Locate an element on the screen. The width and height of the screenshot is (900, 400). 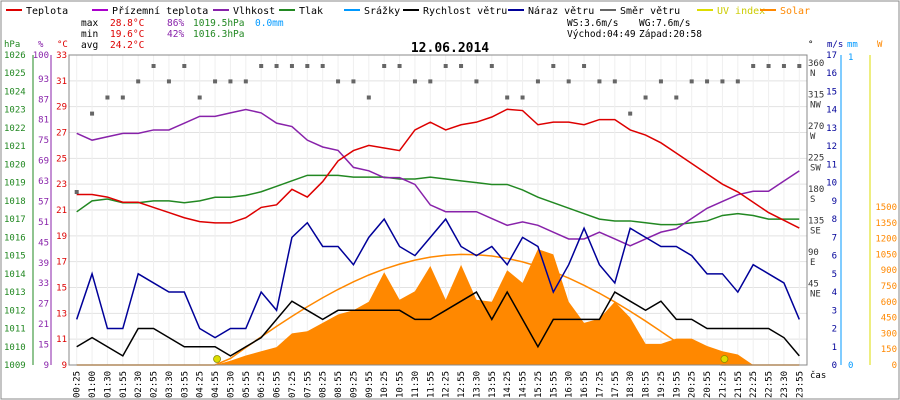
tick-wind-speed: 7 is located at coordinates (834, 238).